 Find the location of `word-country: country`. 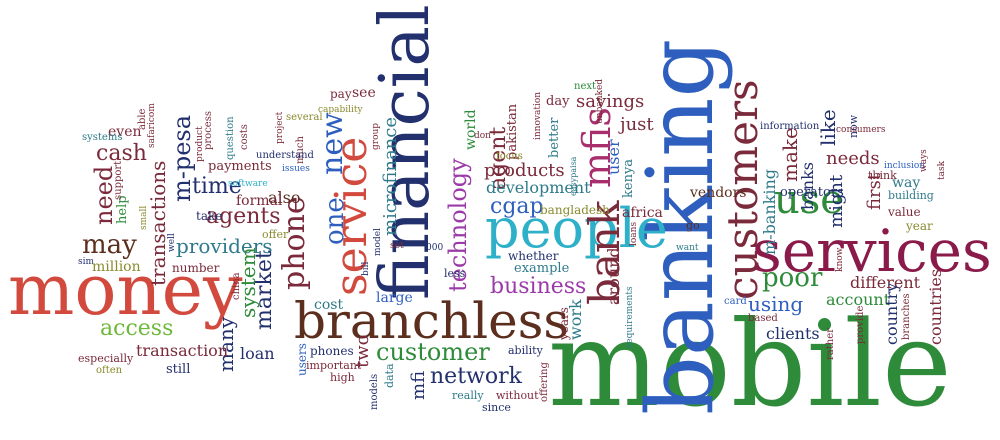

word-country: country is located at coordinates (891, 313).